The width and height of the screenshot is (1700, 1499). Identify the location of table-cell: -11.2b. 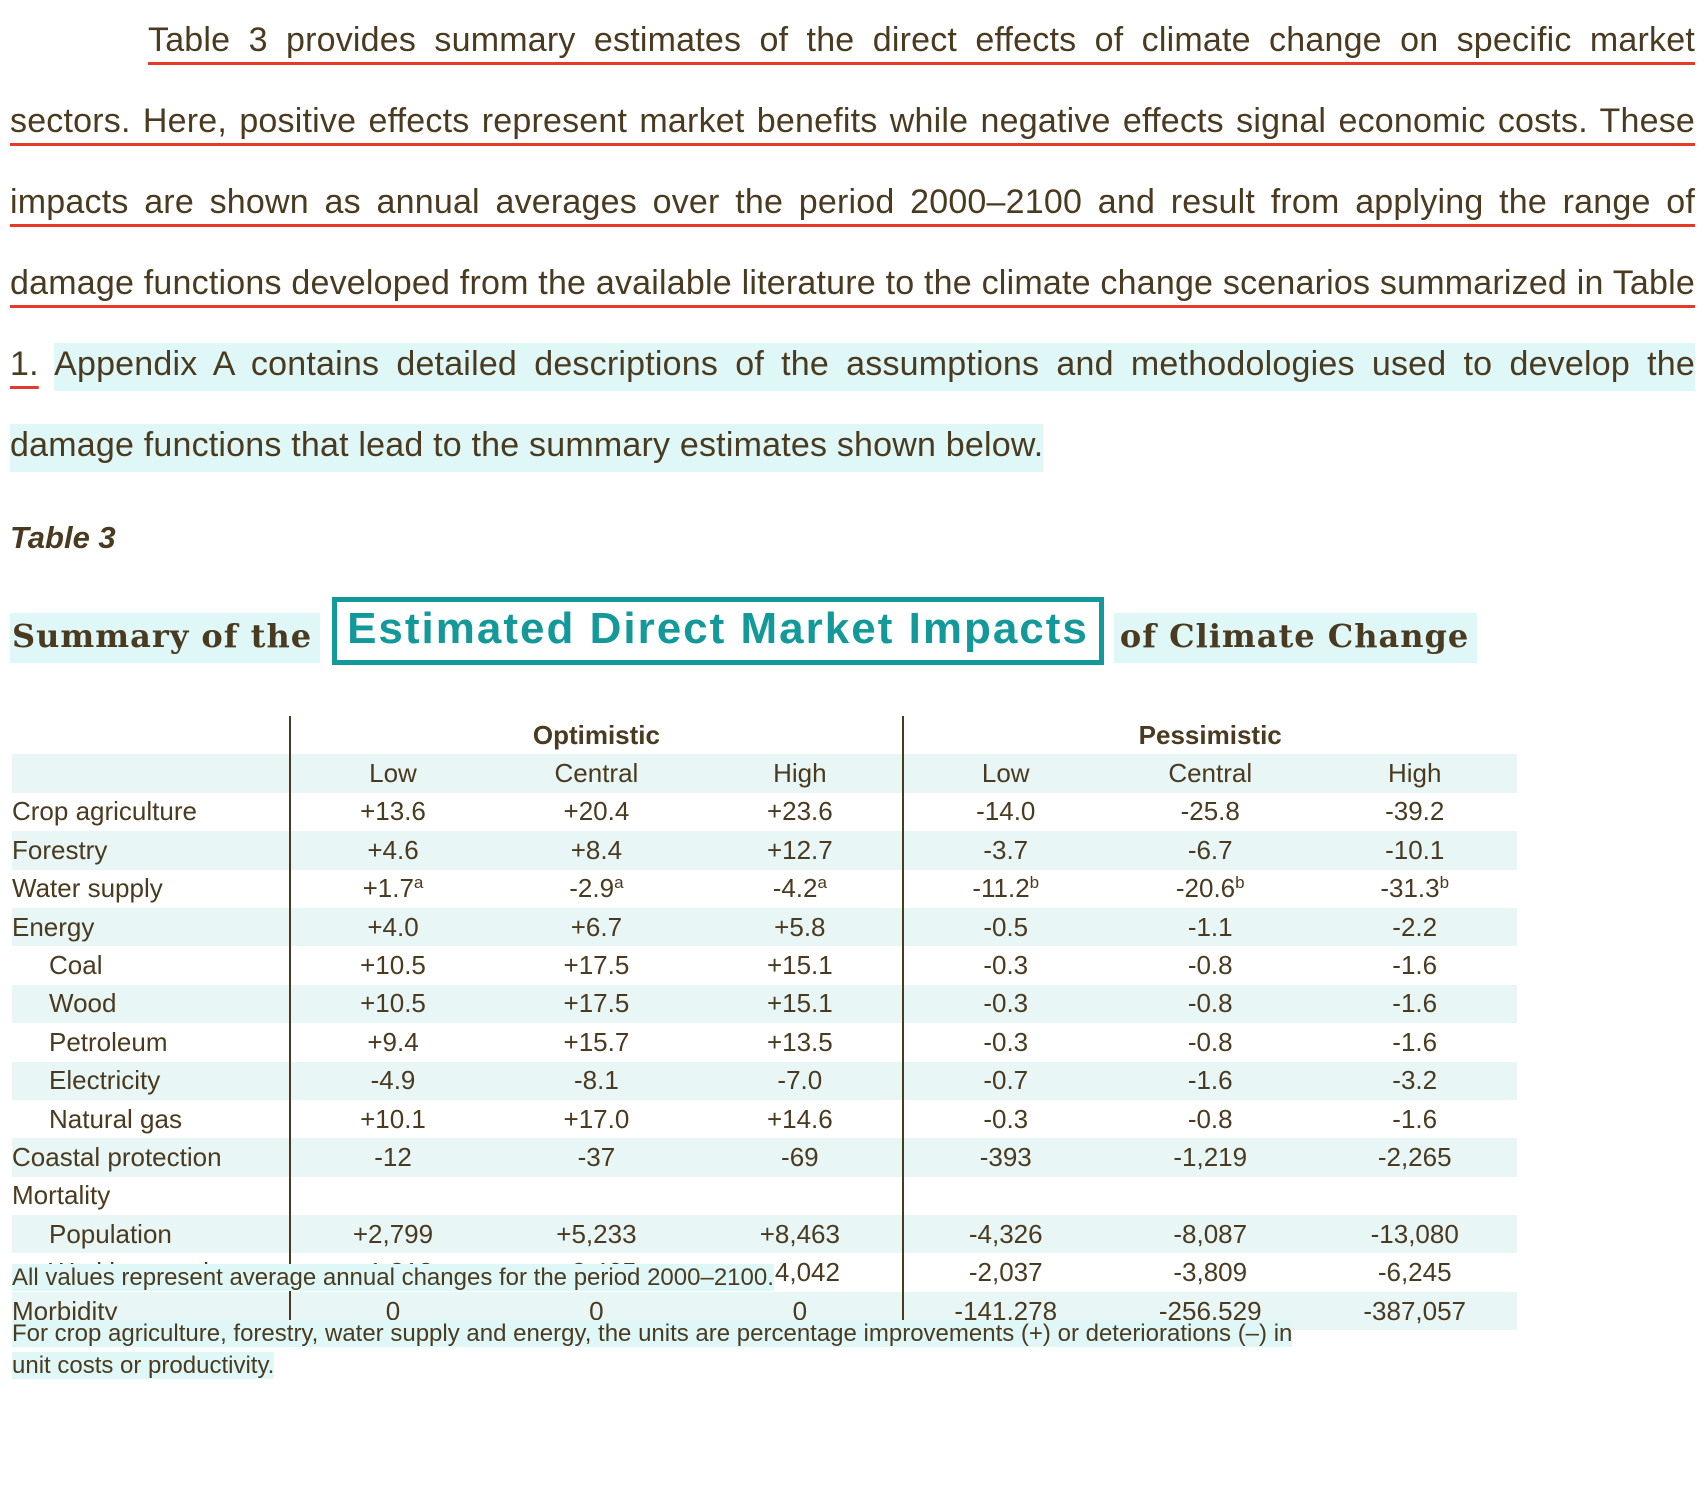
(1004, 888).